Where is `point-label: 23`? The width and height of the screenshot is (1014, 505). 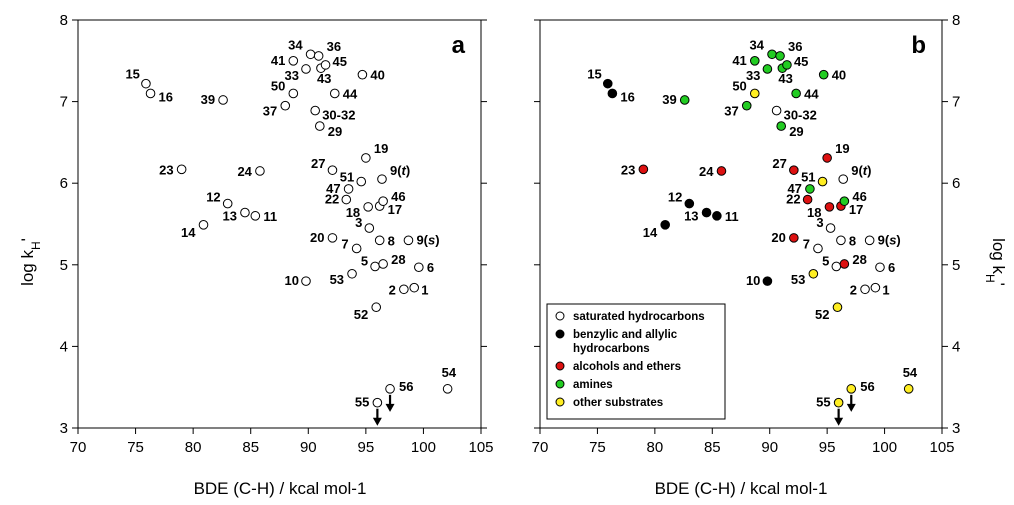 point-label: 23 is located at coordinates (166, 169).